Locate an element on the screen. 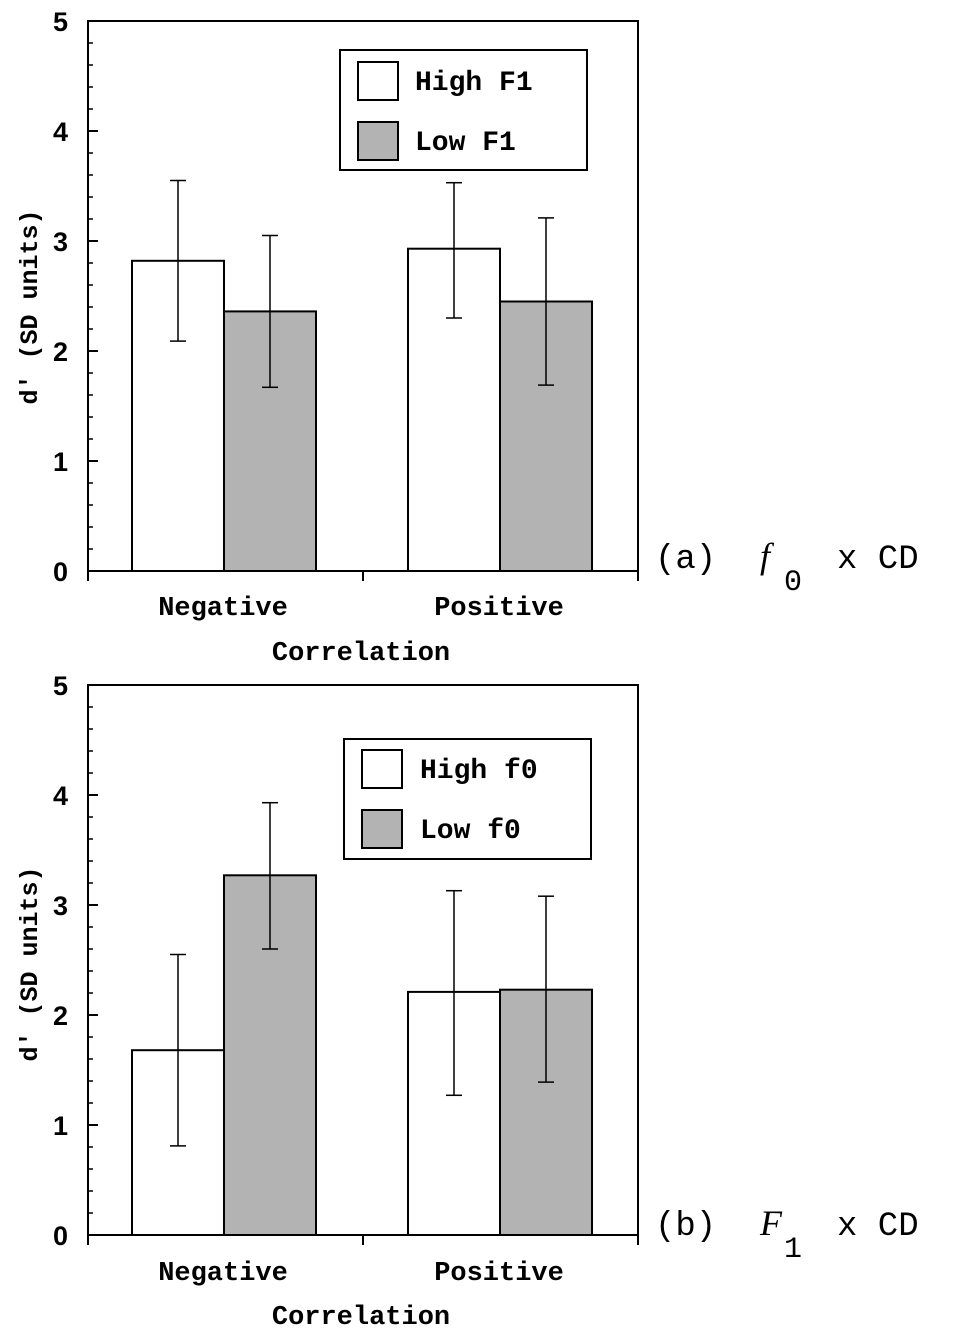 This screenshot has height=1332, width=954. panel-label-prefix: (a) is located at coordinates (685, 560).